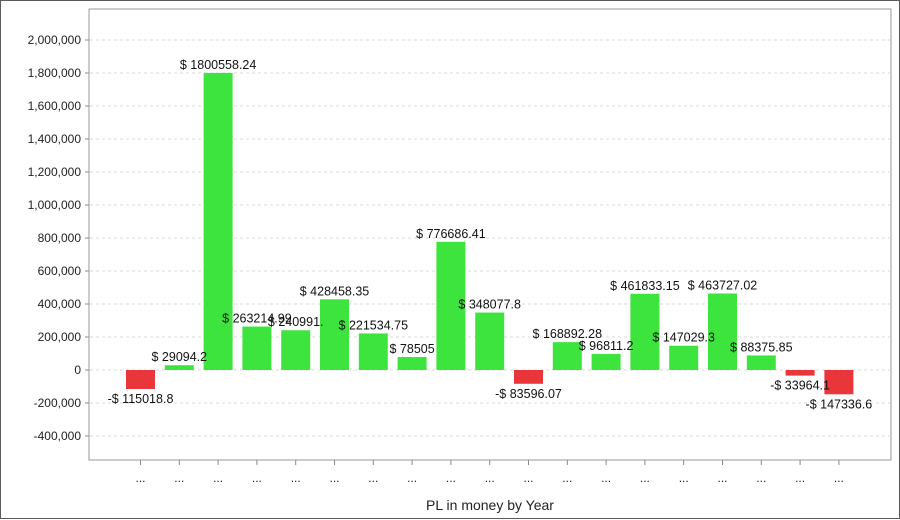  I want to click on data-label: $ 147029.3, so click(683, 338).